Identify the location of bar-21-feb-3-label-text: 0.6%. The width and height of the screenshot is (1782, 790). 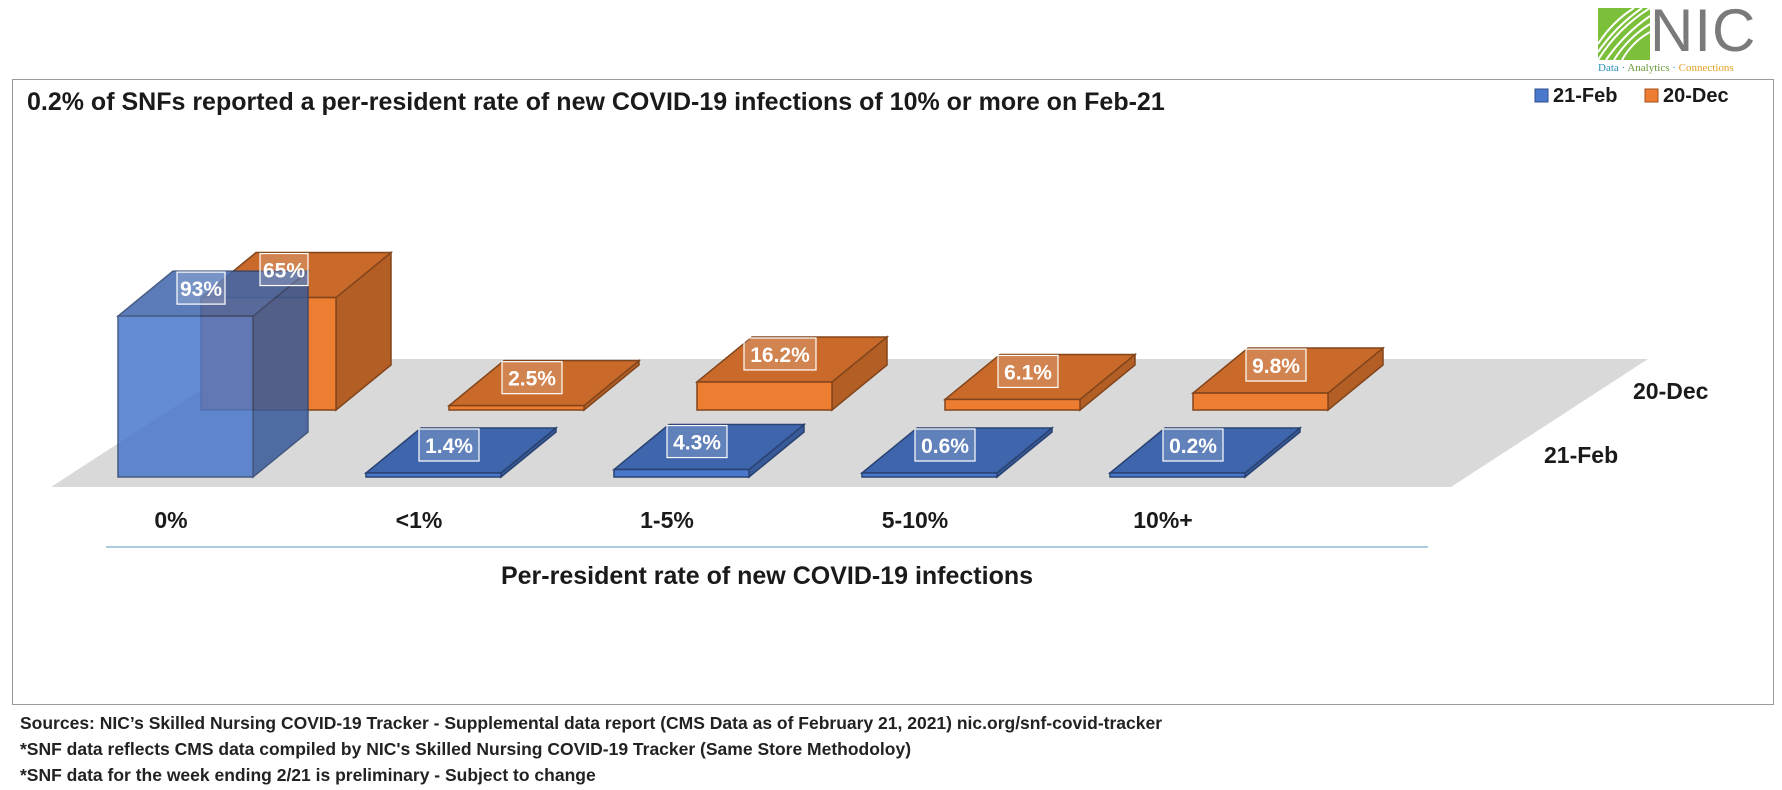
(945, 446).